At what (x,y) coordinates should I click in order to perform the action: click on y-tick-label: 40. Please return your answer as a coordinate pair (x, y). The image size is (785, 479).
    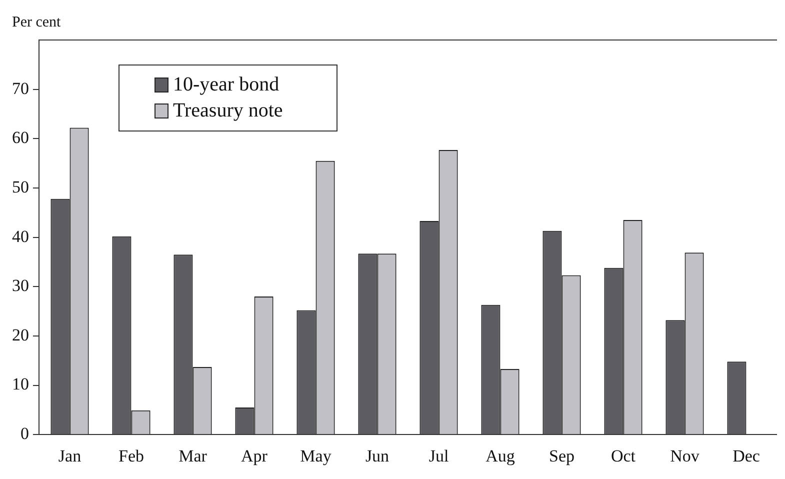
    Looking at the image, I should click on (20, 236).